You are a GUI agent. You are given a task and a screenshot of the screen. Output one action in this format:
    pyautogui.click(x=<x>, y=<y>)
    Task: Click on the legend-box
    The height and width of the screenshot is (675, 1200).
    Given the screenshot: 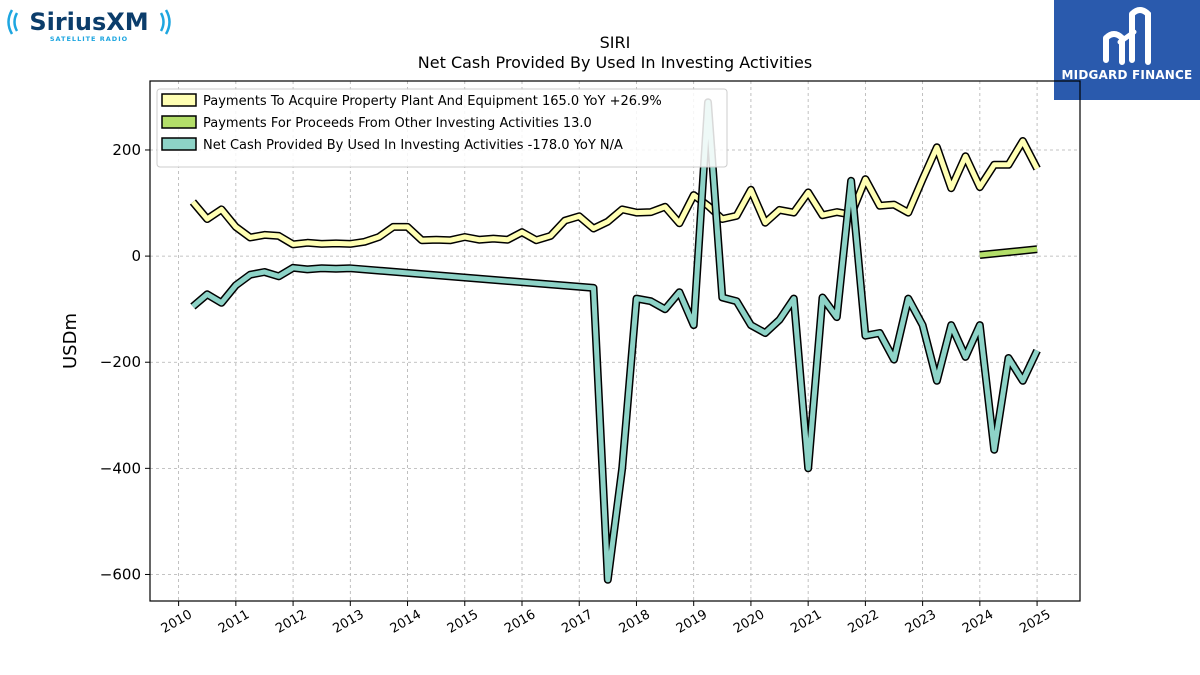 What is the action you would take?
    pyautogui.click(x=442, y=128)
    